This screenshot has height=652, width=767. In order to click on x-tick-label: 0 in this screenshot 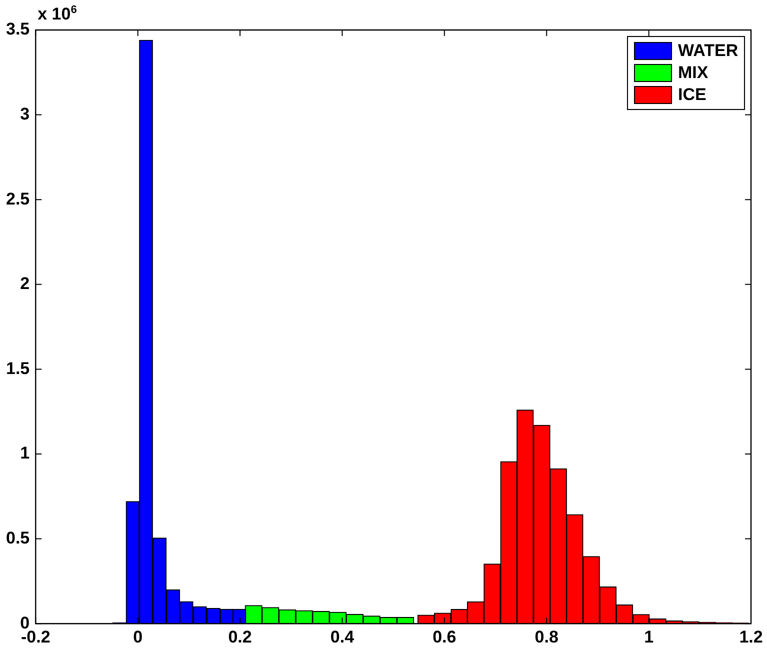, I will do `click(138, 636)`.